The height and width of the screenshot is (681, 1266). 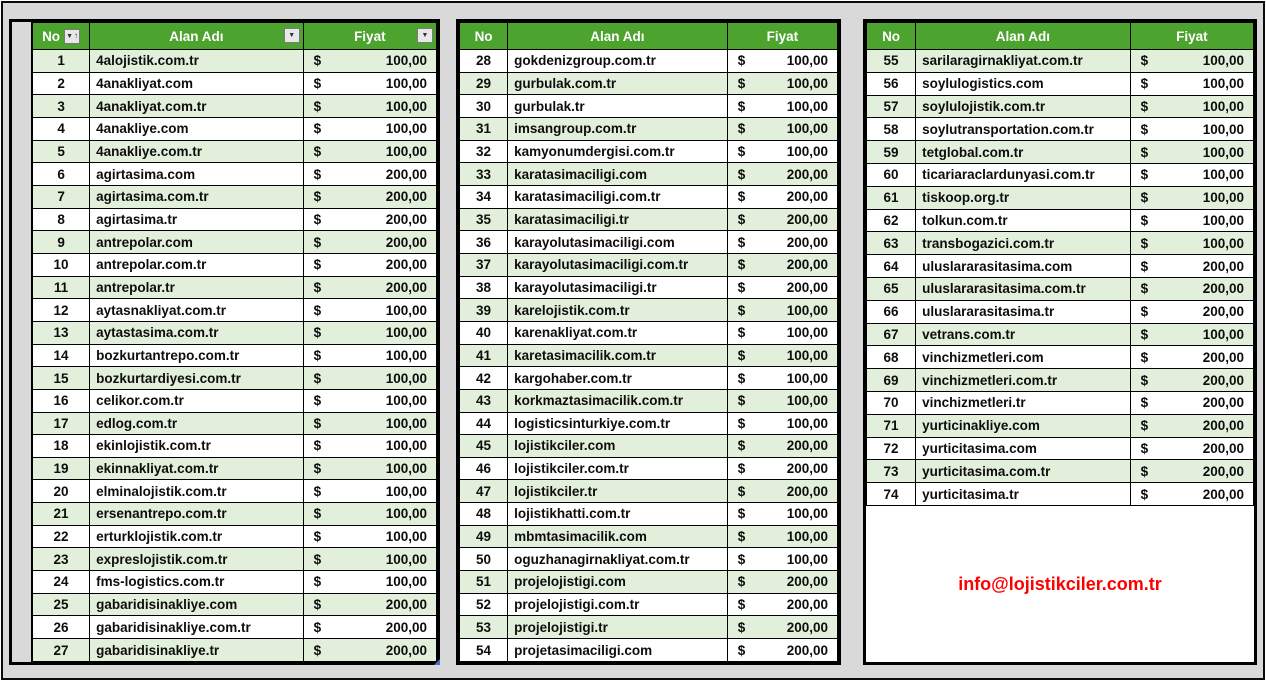 What do you see at coordinates (196, 242) in the screenshot?
I see `domain-cell: antrepolar.com` at bounding box center [196, 242].